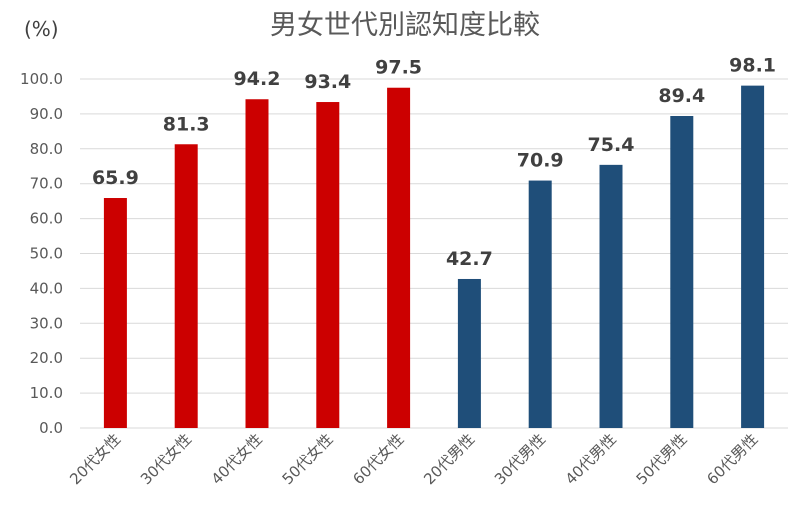 The width and height of the screenshot is (810, 532). What do you see at coordinates (752, 66) in the screenshot?
I see `data-label: 98.1` at bounding box center [752, 66].